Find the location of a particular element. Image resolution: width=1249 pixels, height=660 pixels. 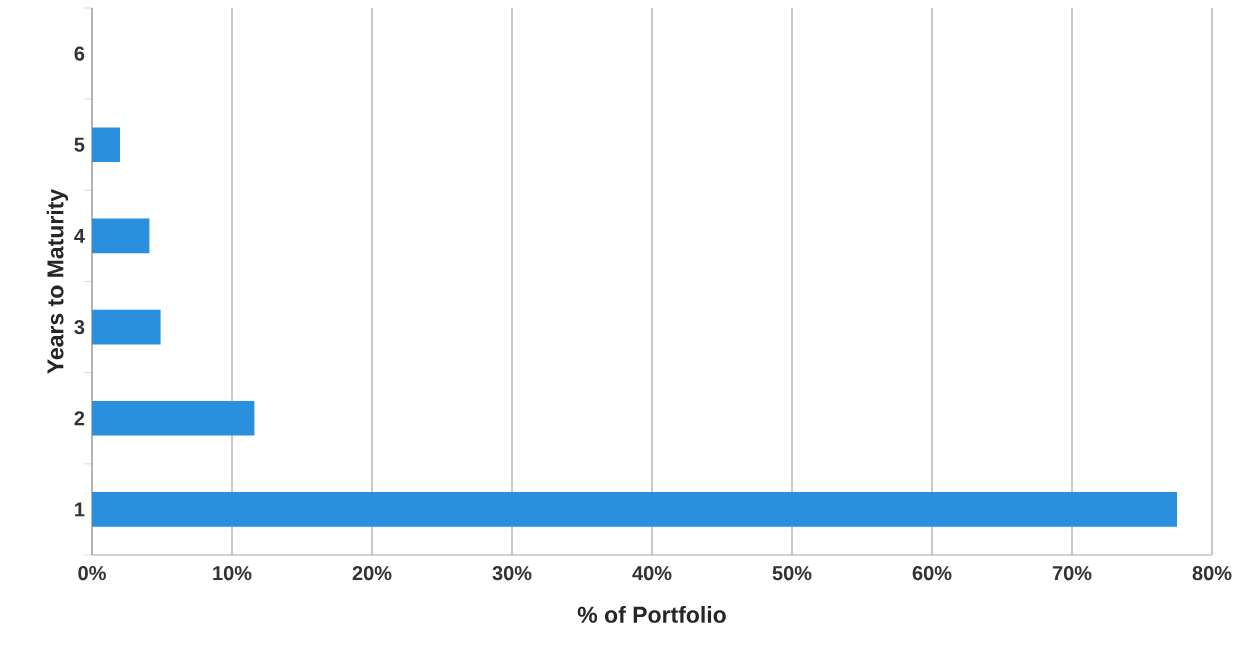

y-tick-label: 5 is located at coordinates (79, 144).